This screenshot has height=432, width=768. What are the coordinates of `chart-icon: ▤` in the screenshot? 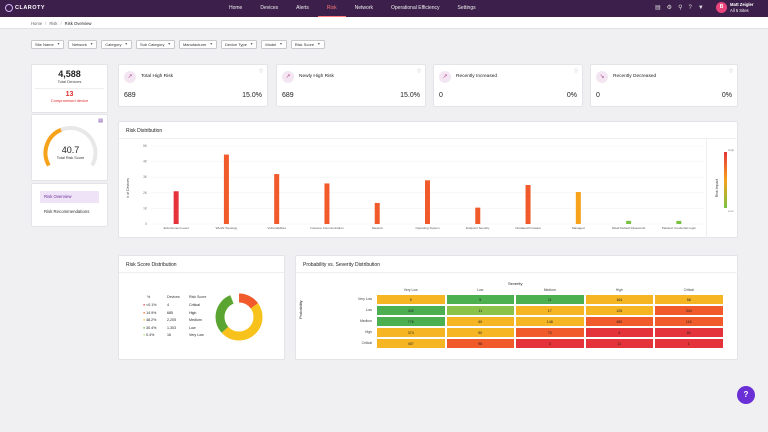 It's located at (100, 121).